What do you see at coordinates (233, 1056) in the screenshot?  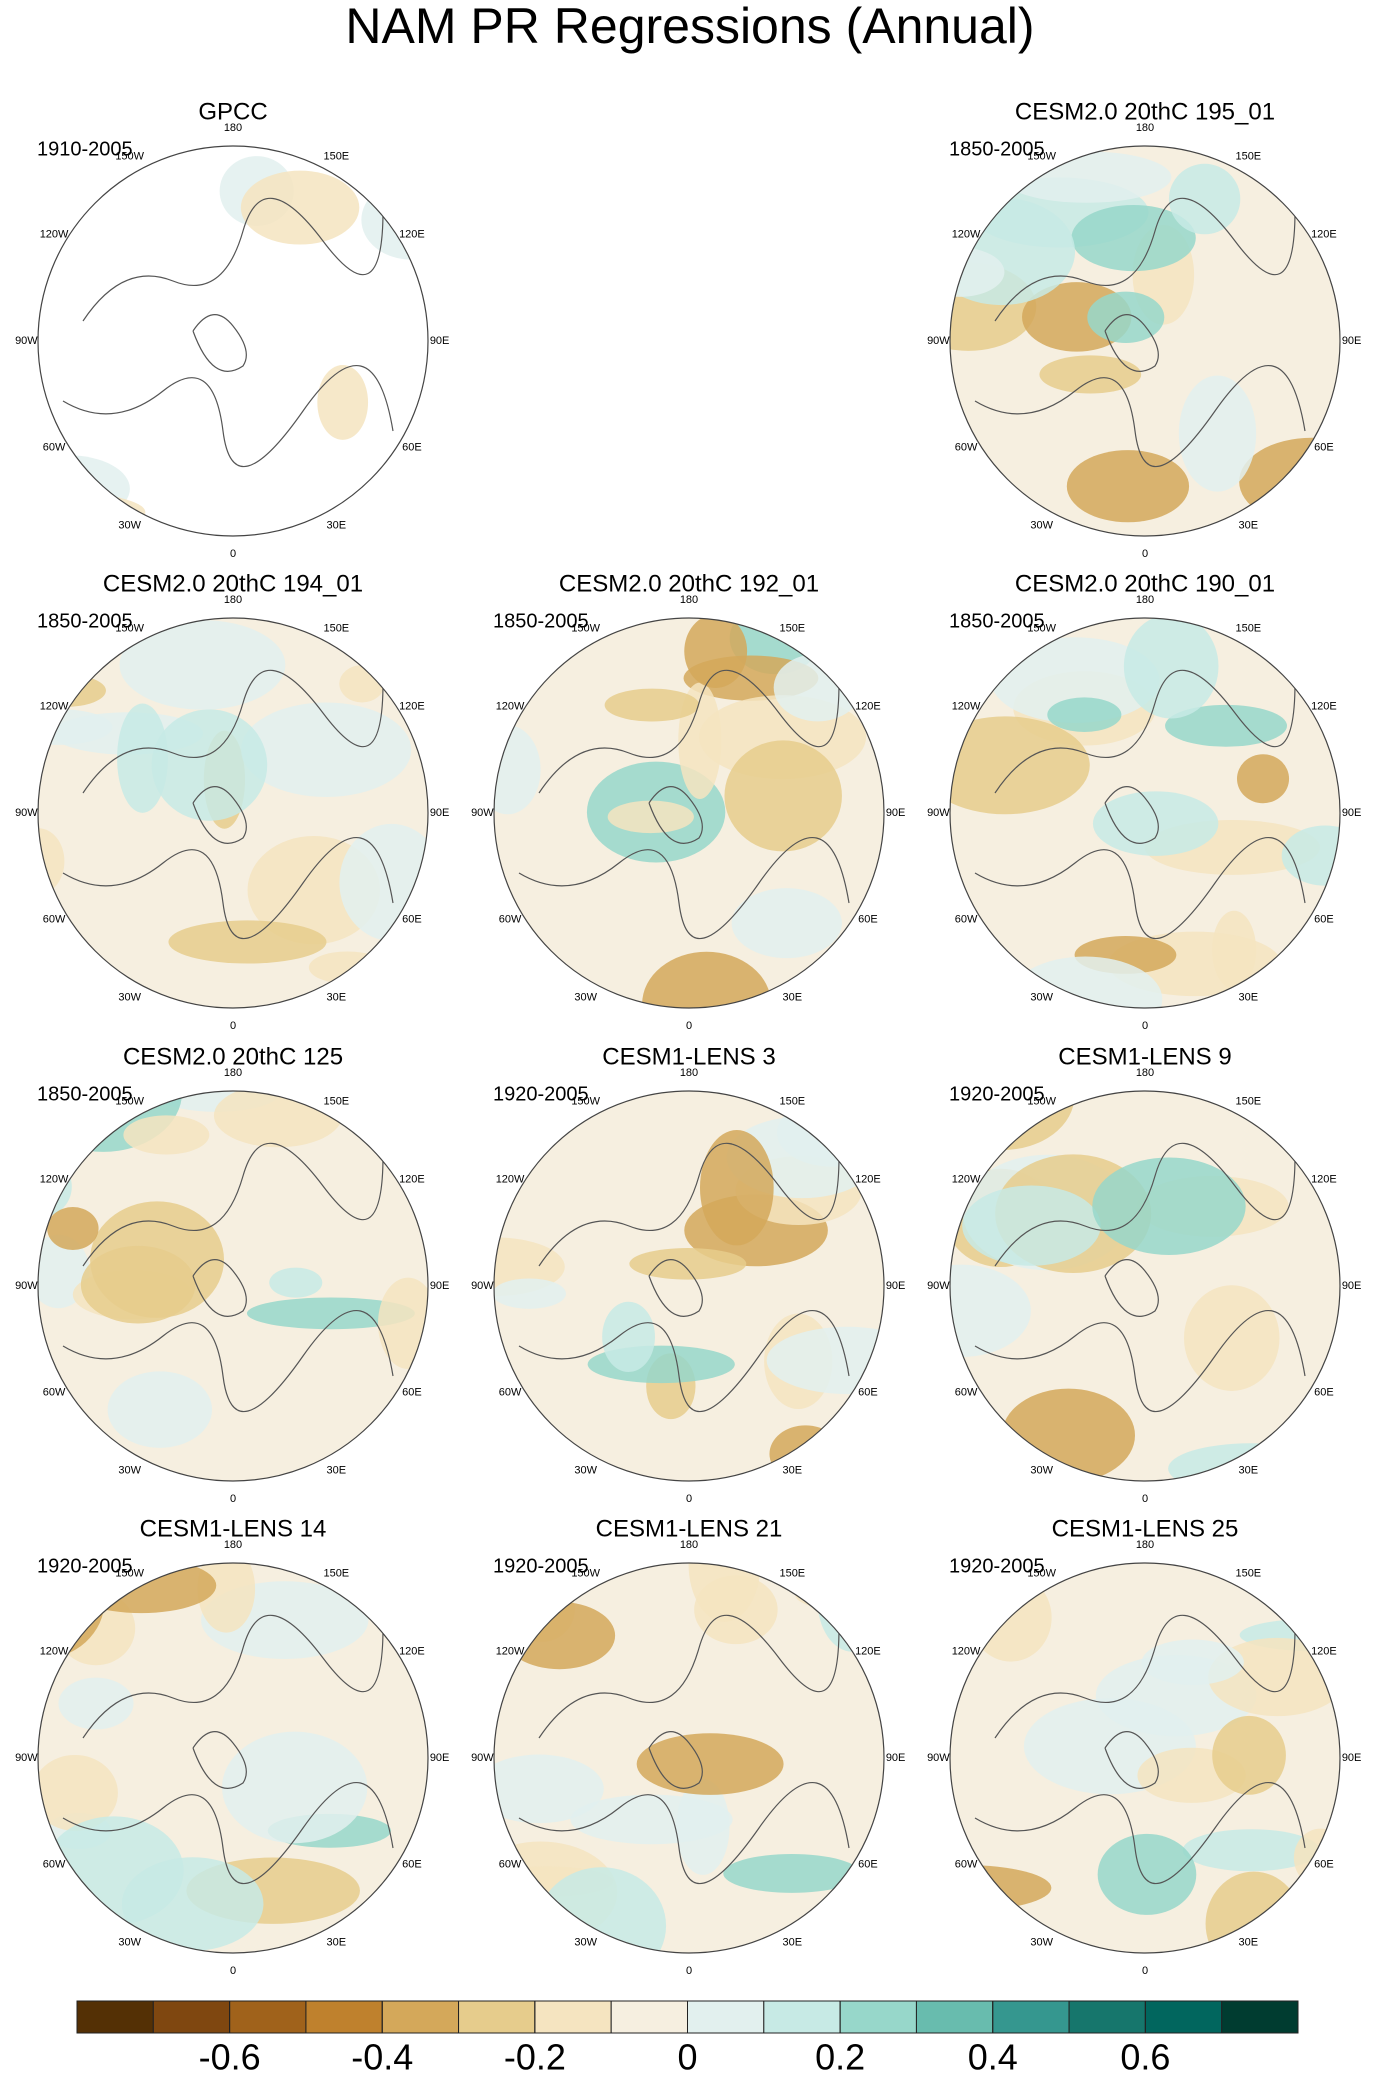 I see `panel-title: CESM2.0 20thC 125` at bounding box center [233, 1056].